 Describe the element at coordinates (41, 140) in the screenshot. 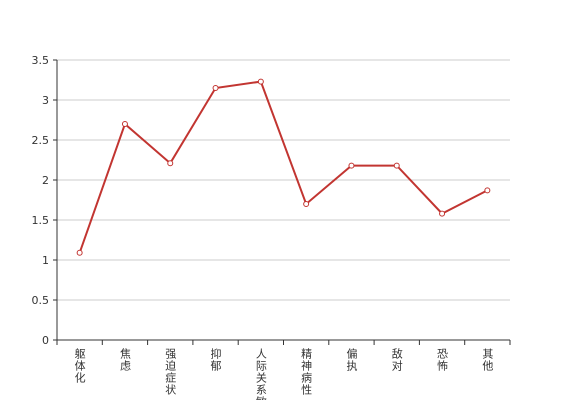

I see `y-tick-label: 2.5` at that location.